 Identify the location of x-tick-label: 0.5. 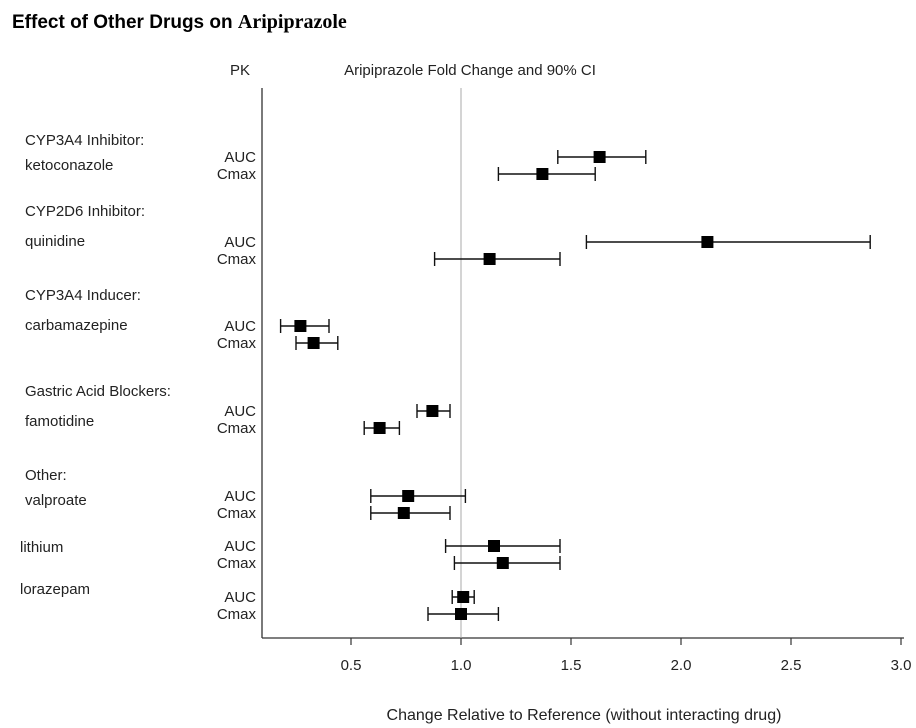
(351, 665).